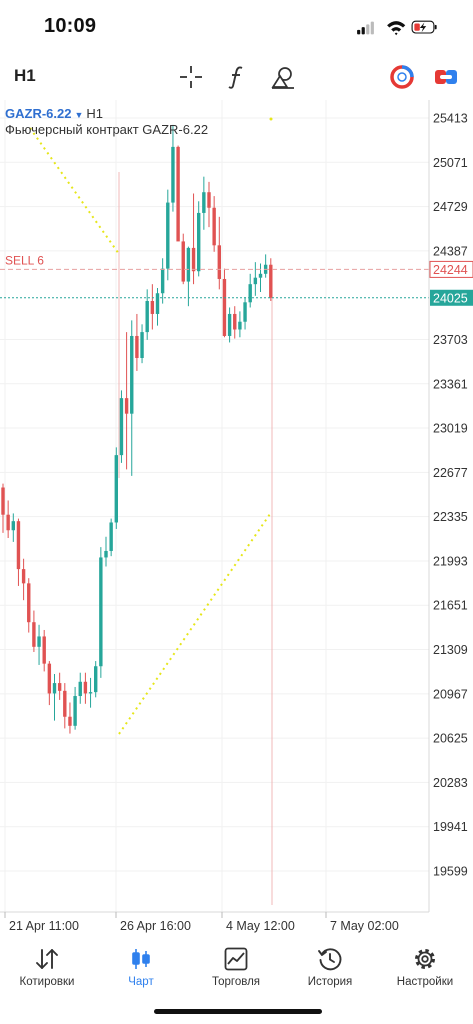  I want to click on trendline-upper, so click(74, 191).